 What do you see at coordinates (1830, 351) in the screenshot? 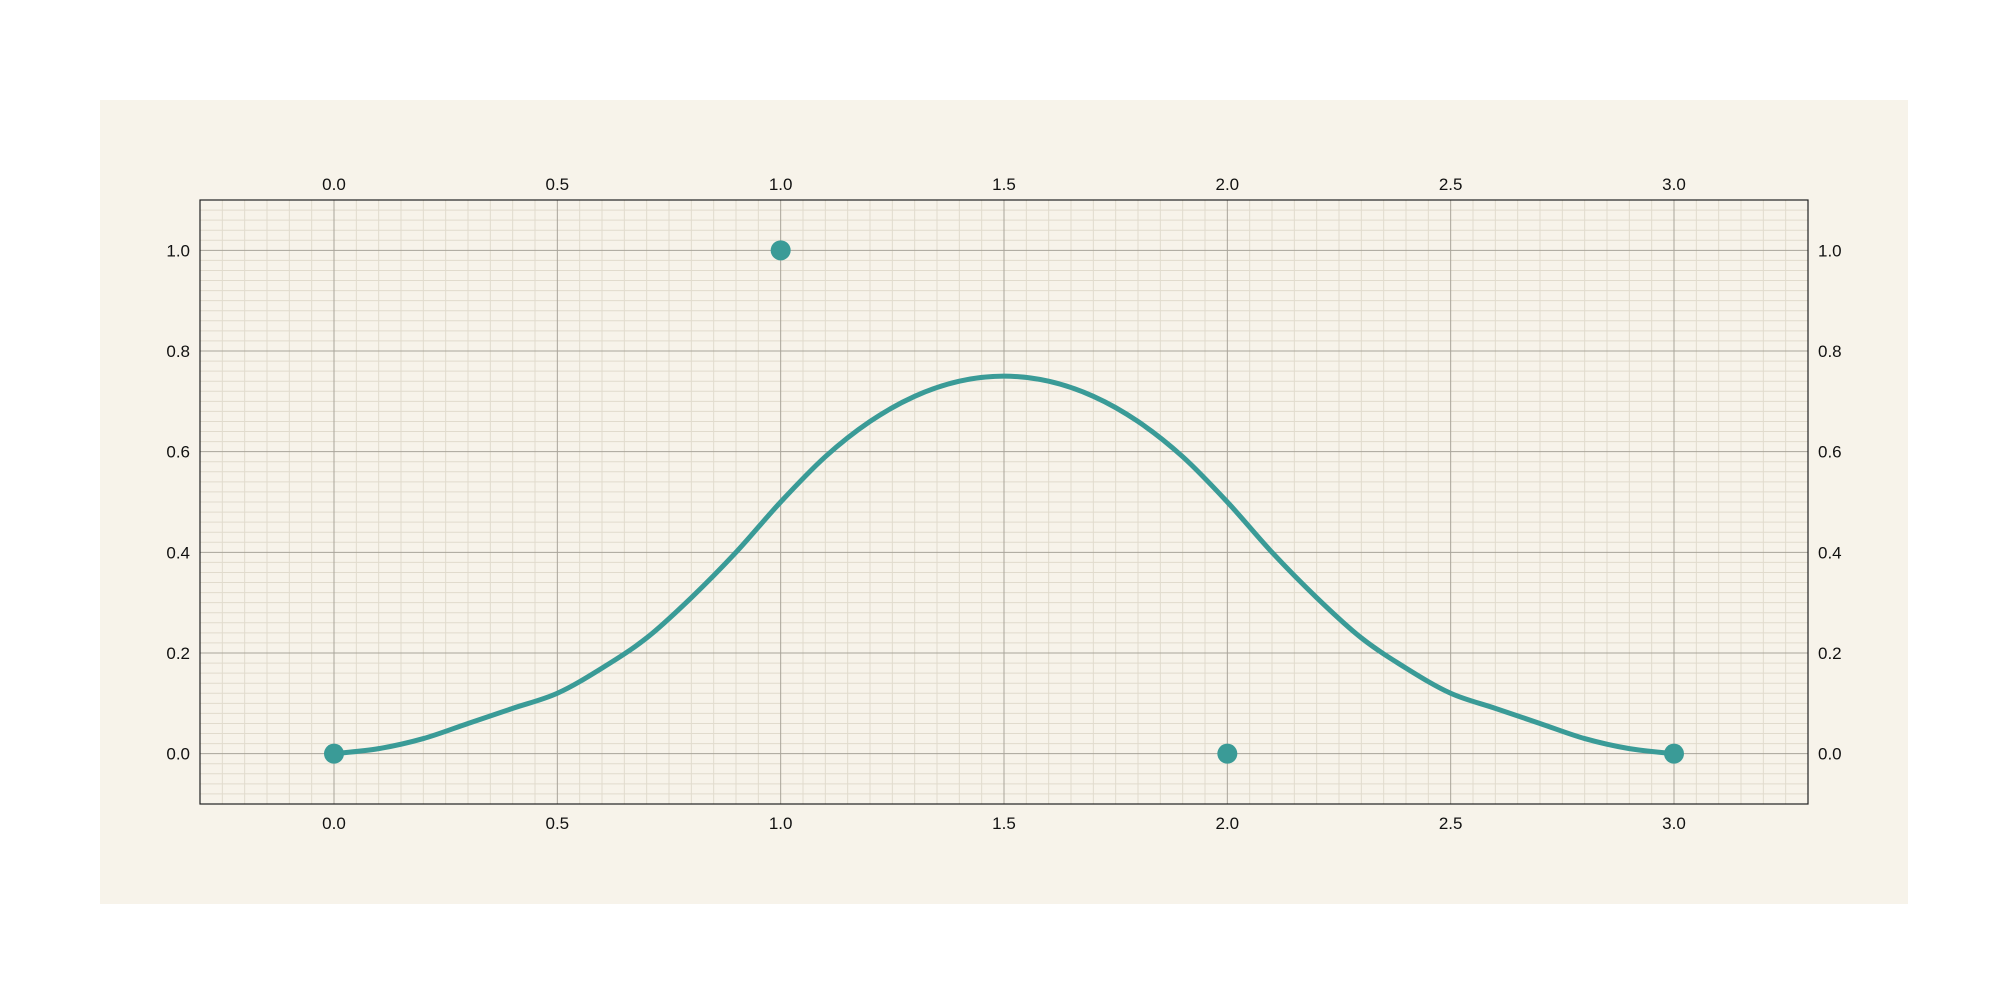
I see `y-tick-label-right: 0.8` at bounding box center [1830, 351].